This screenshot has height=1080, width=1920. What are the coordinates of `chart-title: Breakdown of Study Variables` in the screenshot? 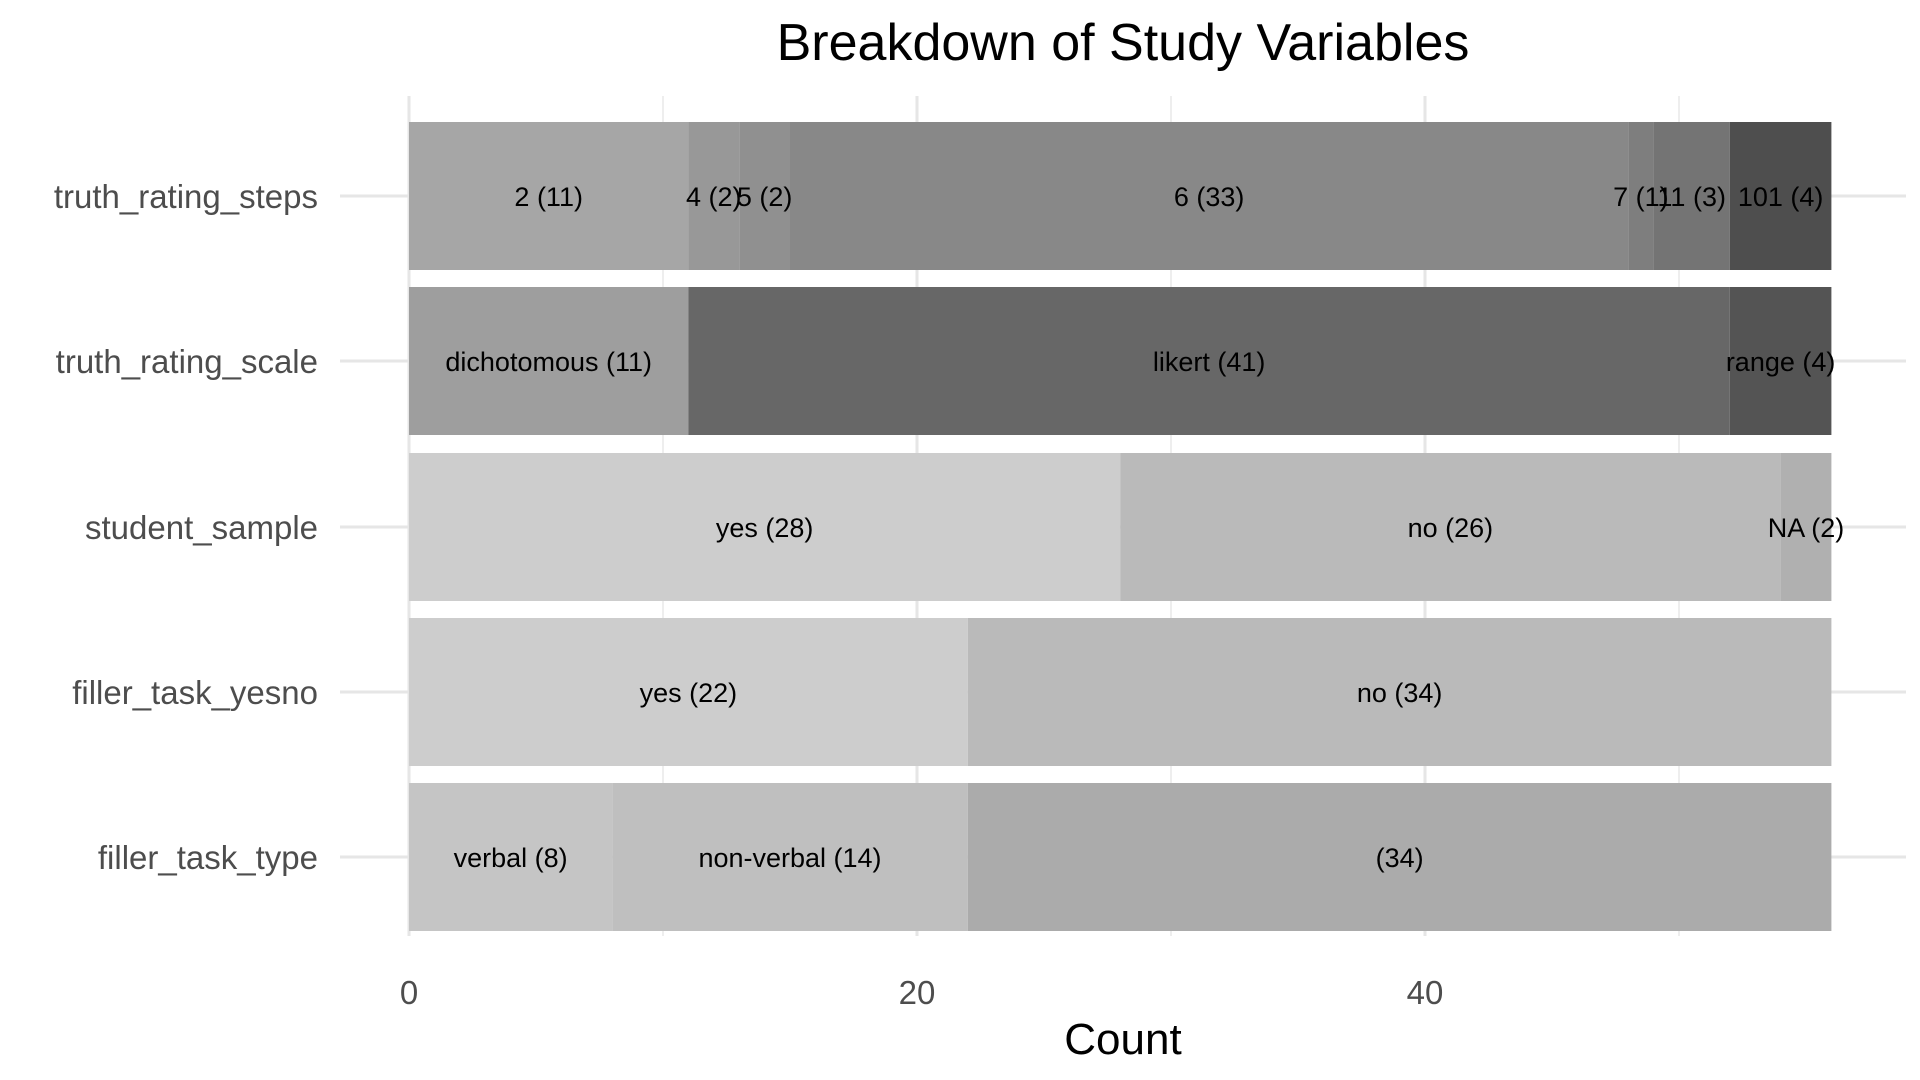 It's located at (1123, 43).